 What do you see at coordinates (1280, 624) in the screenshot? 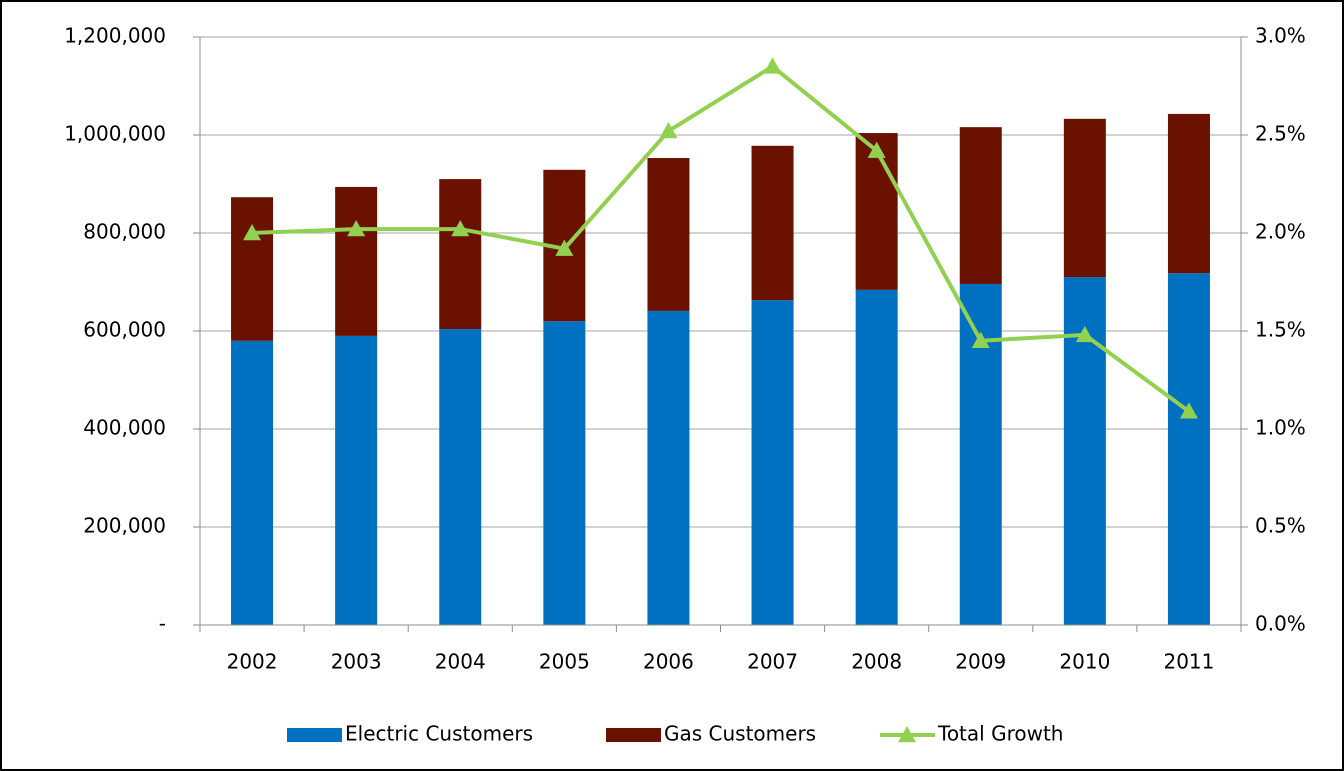
I see `y2-tick-label: 0.0%` at bounding box center [1280, 624].